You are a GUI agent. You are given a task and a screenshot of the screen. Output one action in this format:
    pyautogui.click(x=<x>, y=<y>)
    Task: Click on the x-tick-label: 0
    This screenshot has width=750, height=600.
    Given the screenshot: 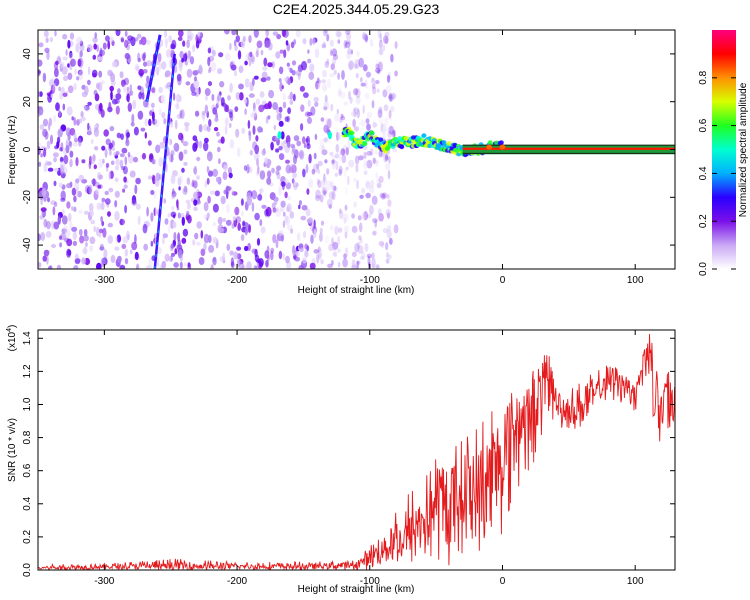 What is the action you would take?
    pyautogui.click(x=503, y=280)
    